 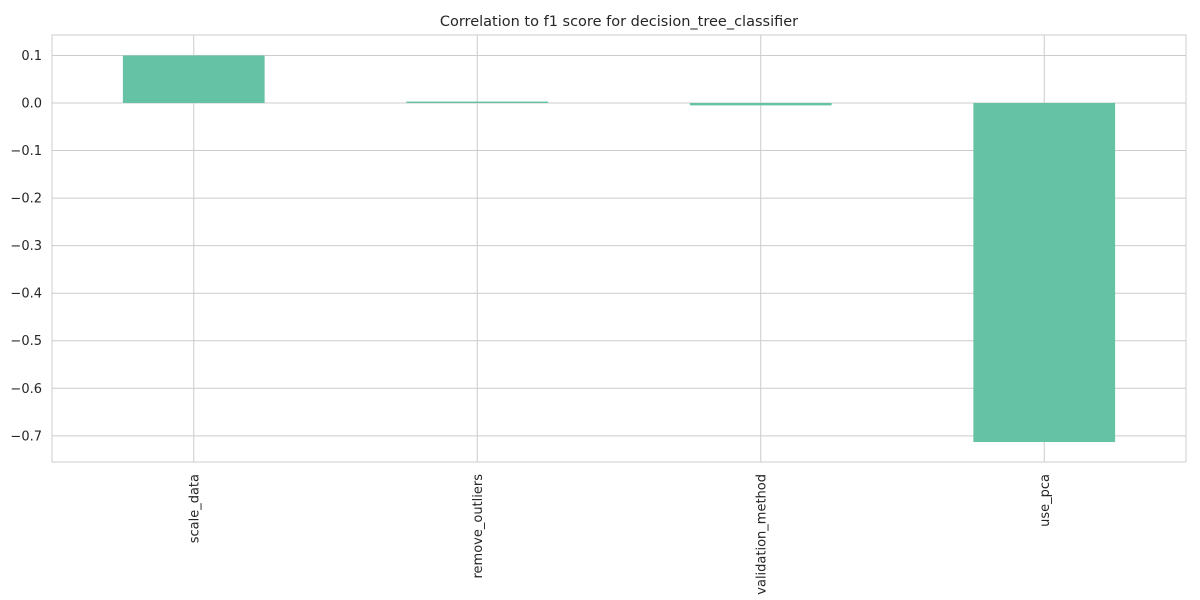 What do you see at coordinates (761, 534) in the screenshot?
I see `x-tick-label: validation_method` at bounding box center [761, 534].